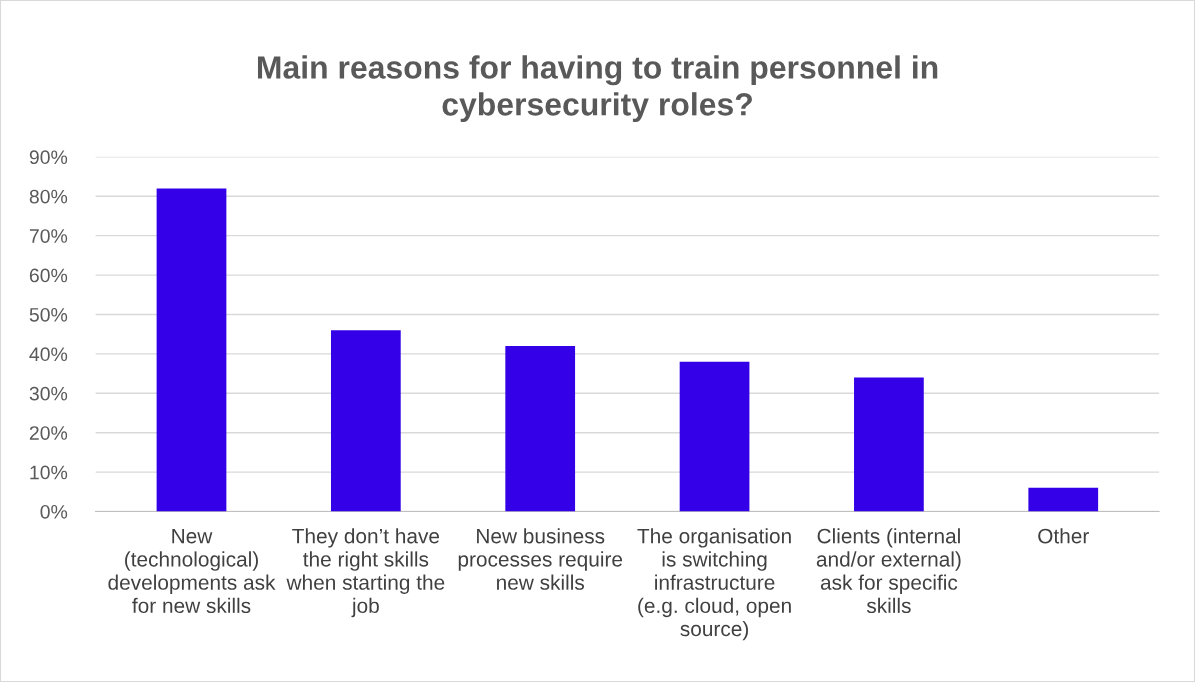 The height and width of the screenshot is (682, 1195). What do you see at coordinates (888, 571) in the screenshot?
I see `x-tick-label: Clients (internal and/or external) ask for specific skills` at bounding box center [888, 571].